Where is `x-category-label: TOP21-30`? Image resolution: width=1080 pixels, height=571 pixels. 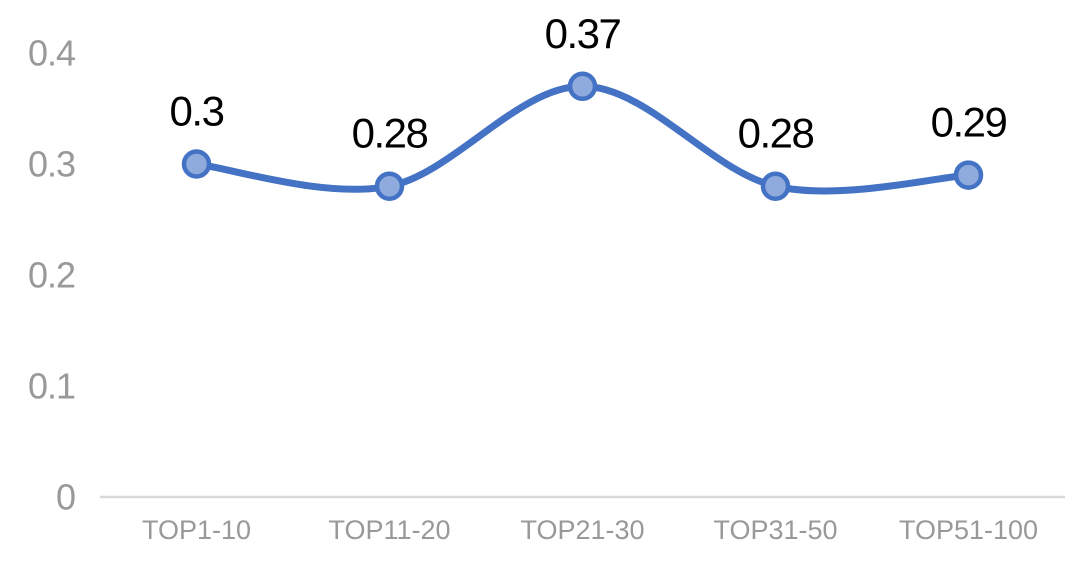
x-category-label: TOP21-30 is located at coordinates (582, 530).